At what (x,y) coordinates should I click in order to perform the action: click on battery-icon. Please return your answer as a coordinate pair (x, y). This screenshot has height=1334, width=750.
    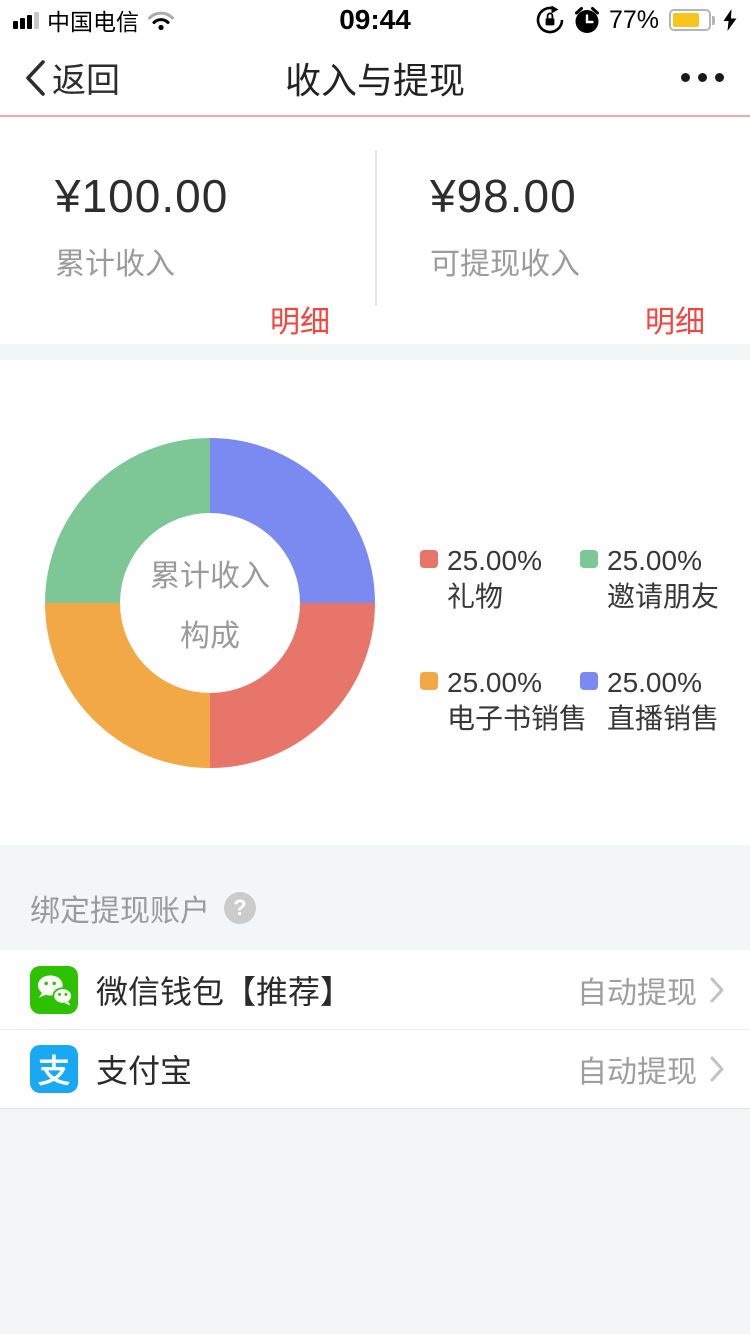
    Looking at the image, I should click on (692, 20).